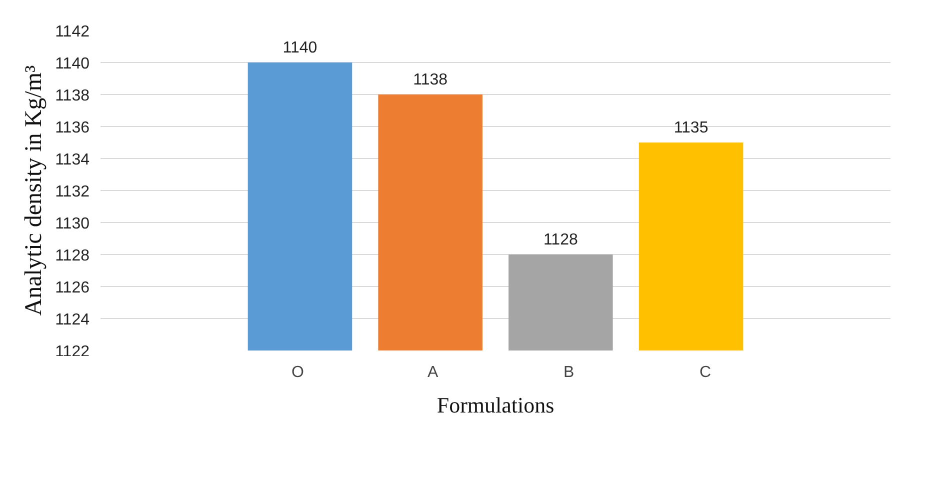  What do you see at coordinates (430, 80) in the screenshot?
I see `data-label: 1138` at bounding box center [430, 80].